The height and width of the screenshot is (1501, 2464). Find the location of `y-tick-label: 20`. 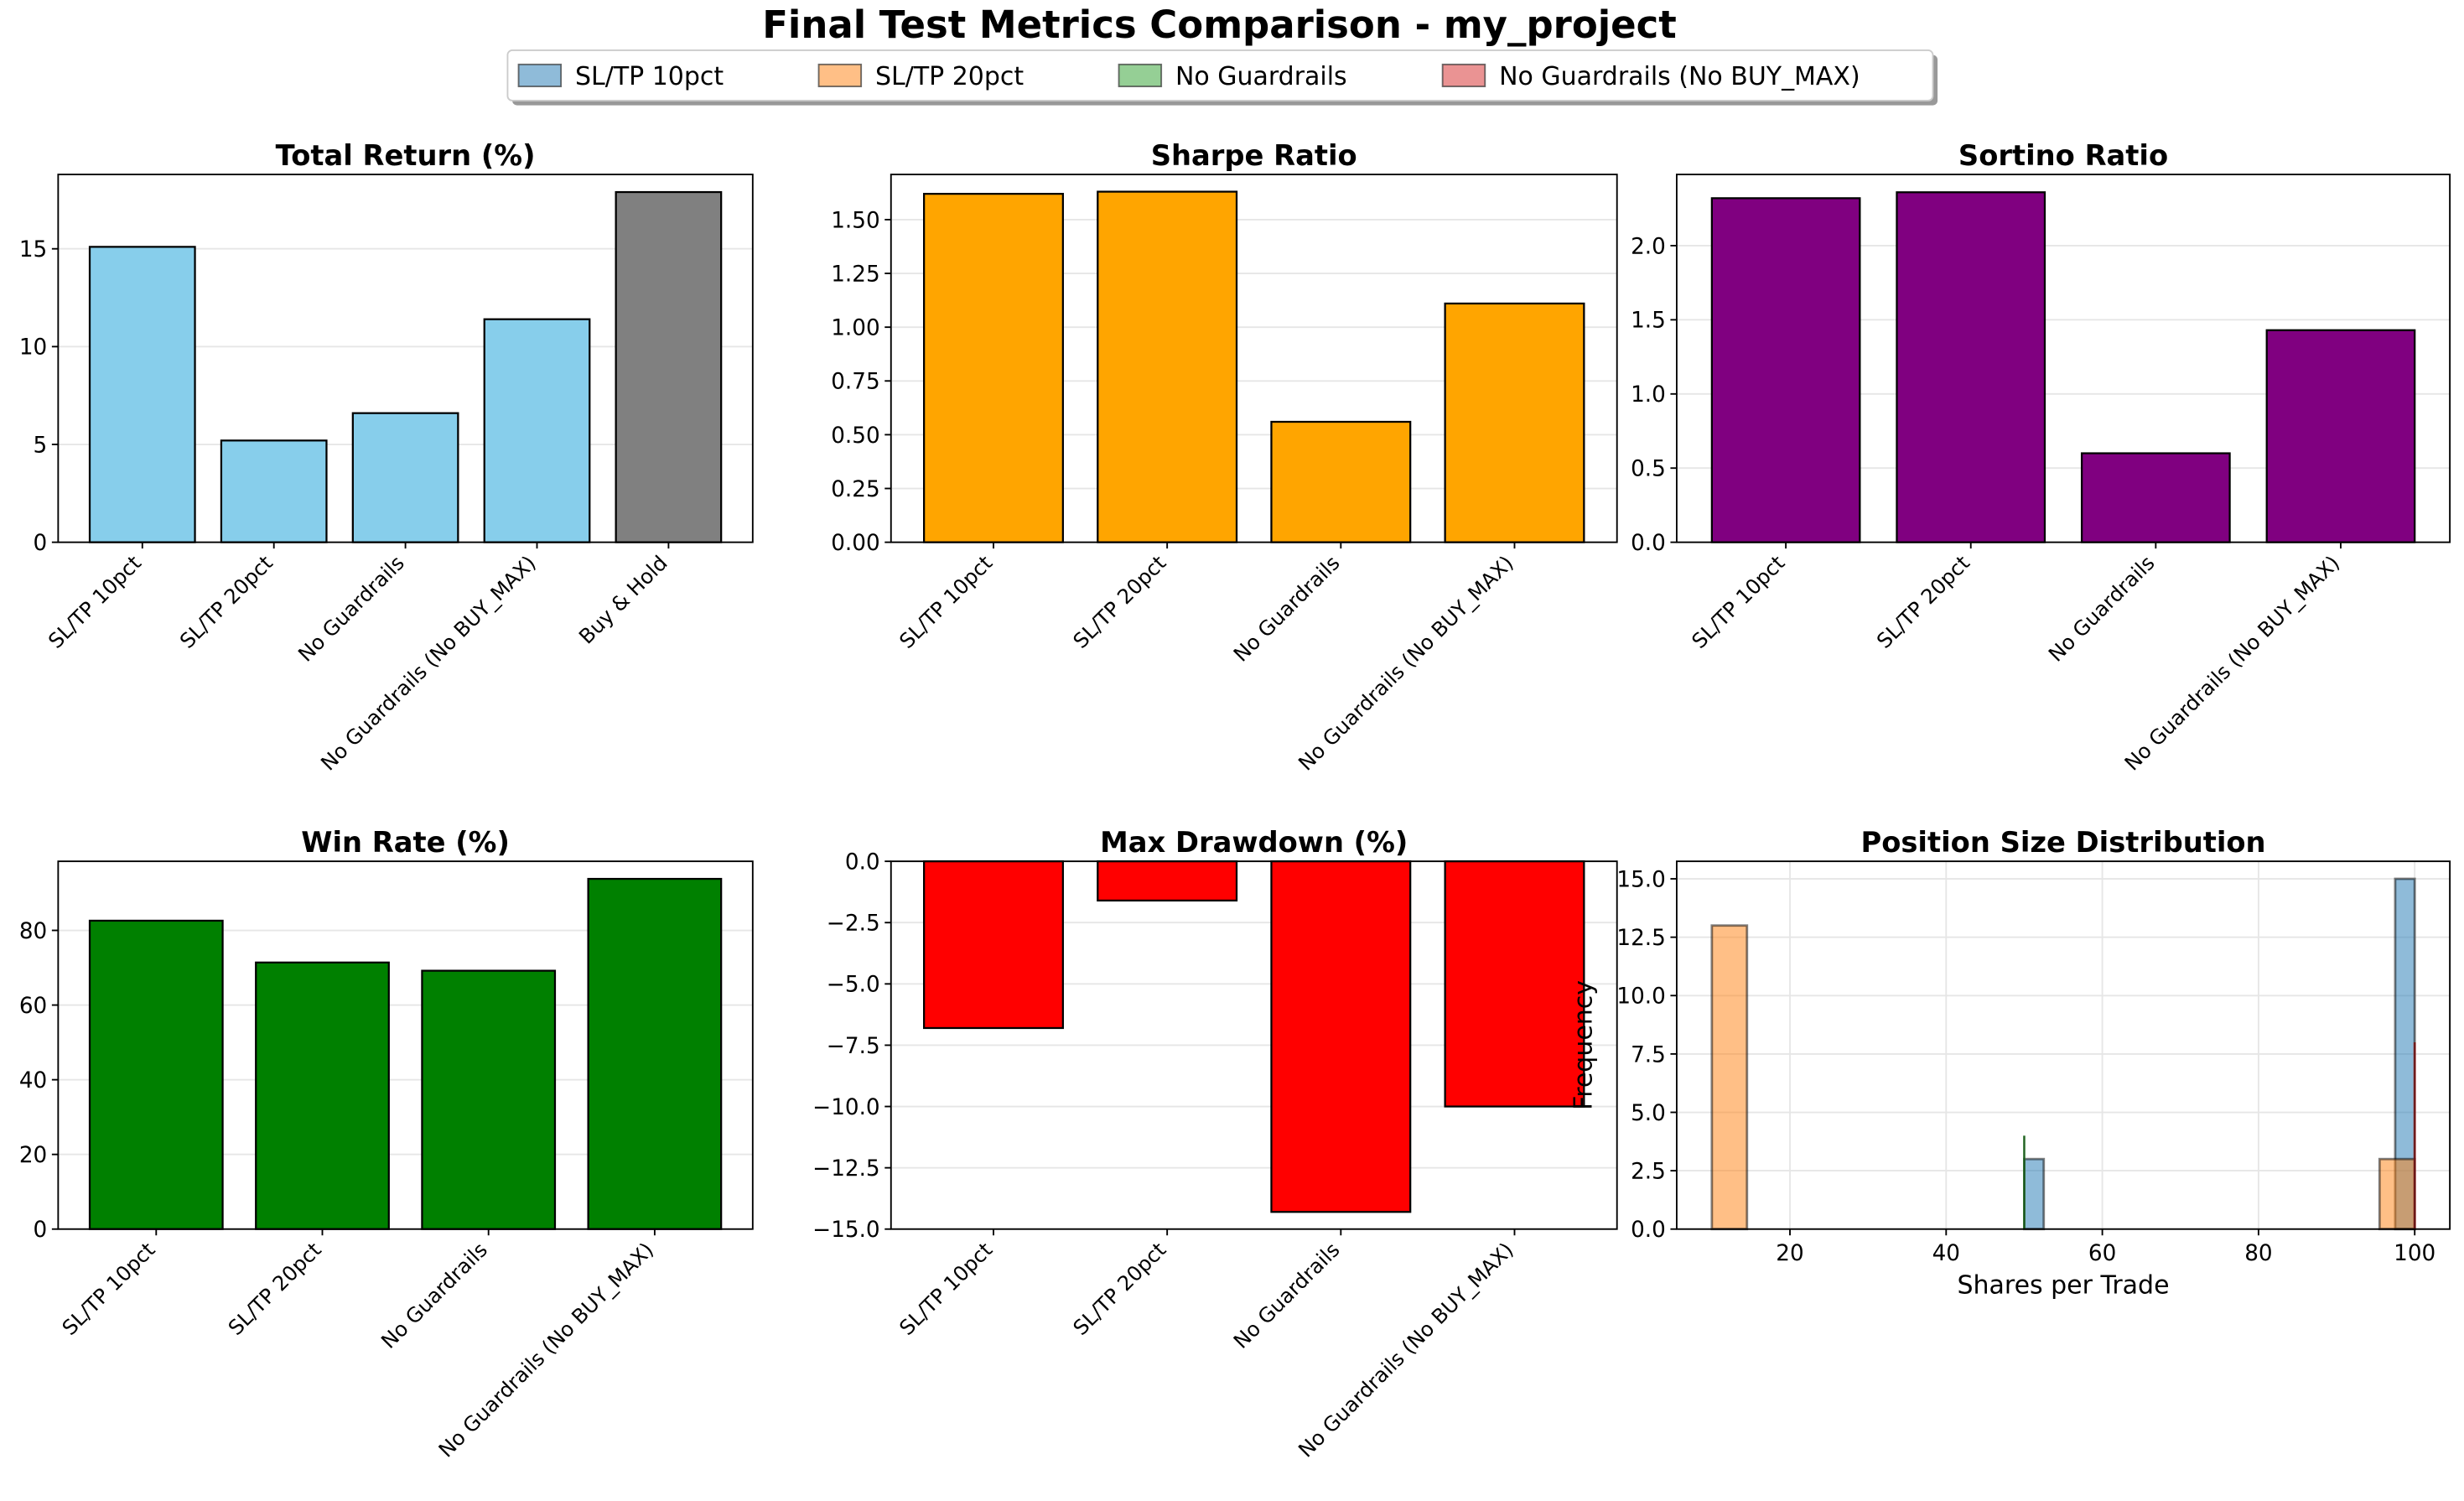

y-tick-label: 20 is located at coordinates (33, 1156).